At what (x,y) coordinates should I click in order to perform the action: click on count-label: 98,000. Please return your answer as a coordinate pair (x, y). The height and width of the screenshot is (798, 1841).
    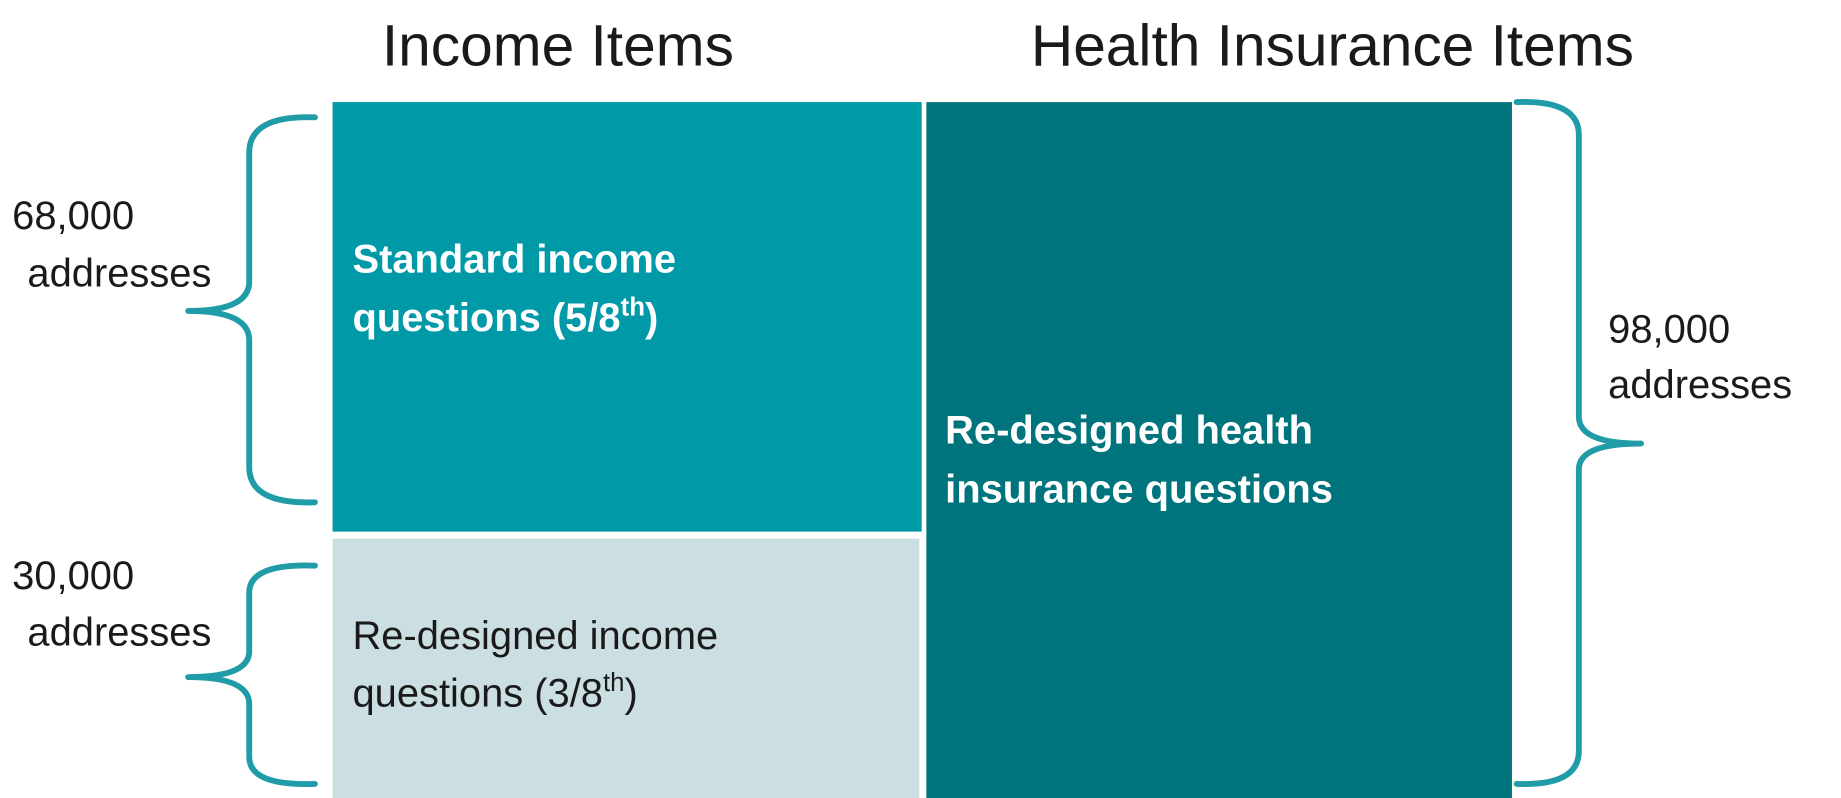
    Looking at the image, I should click on (1669, 330).